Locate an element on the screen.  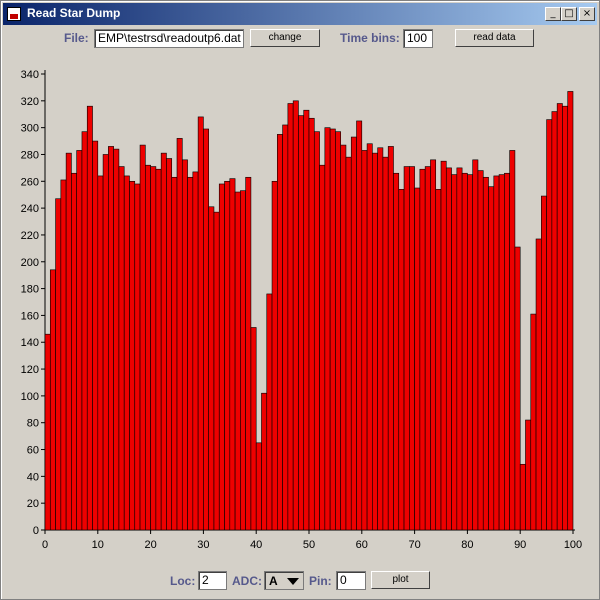
y-tick-label: 80 is located at coordinates (33, 424).